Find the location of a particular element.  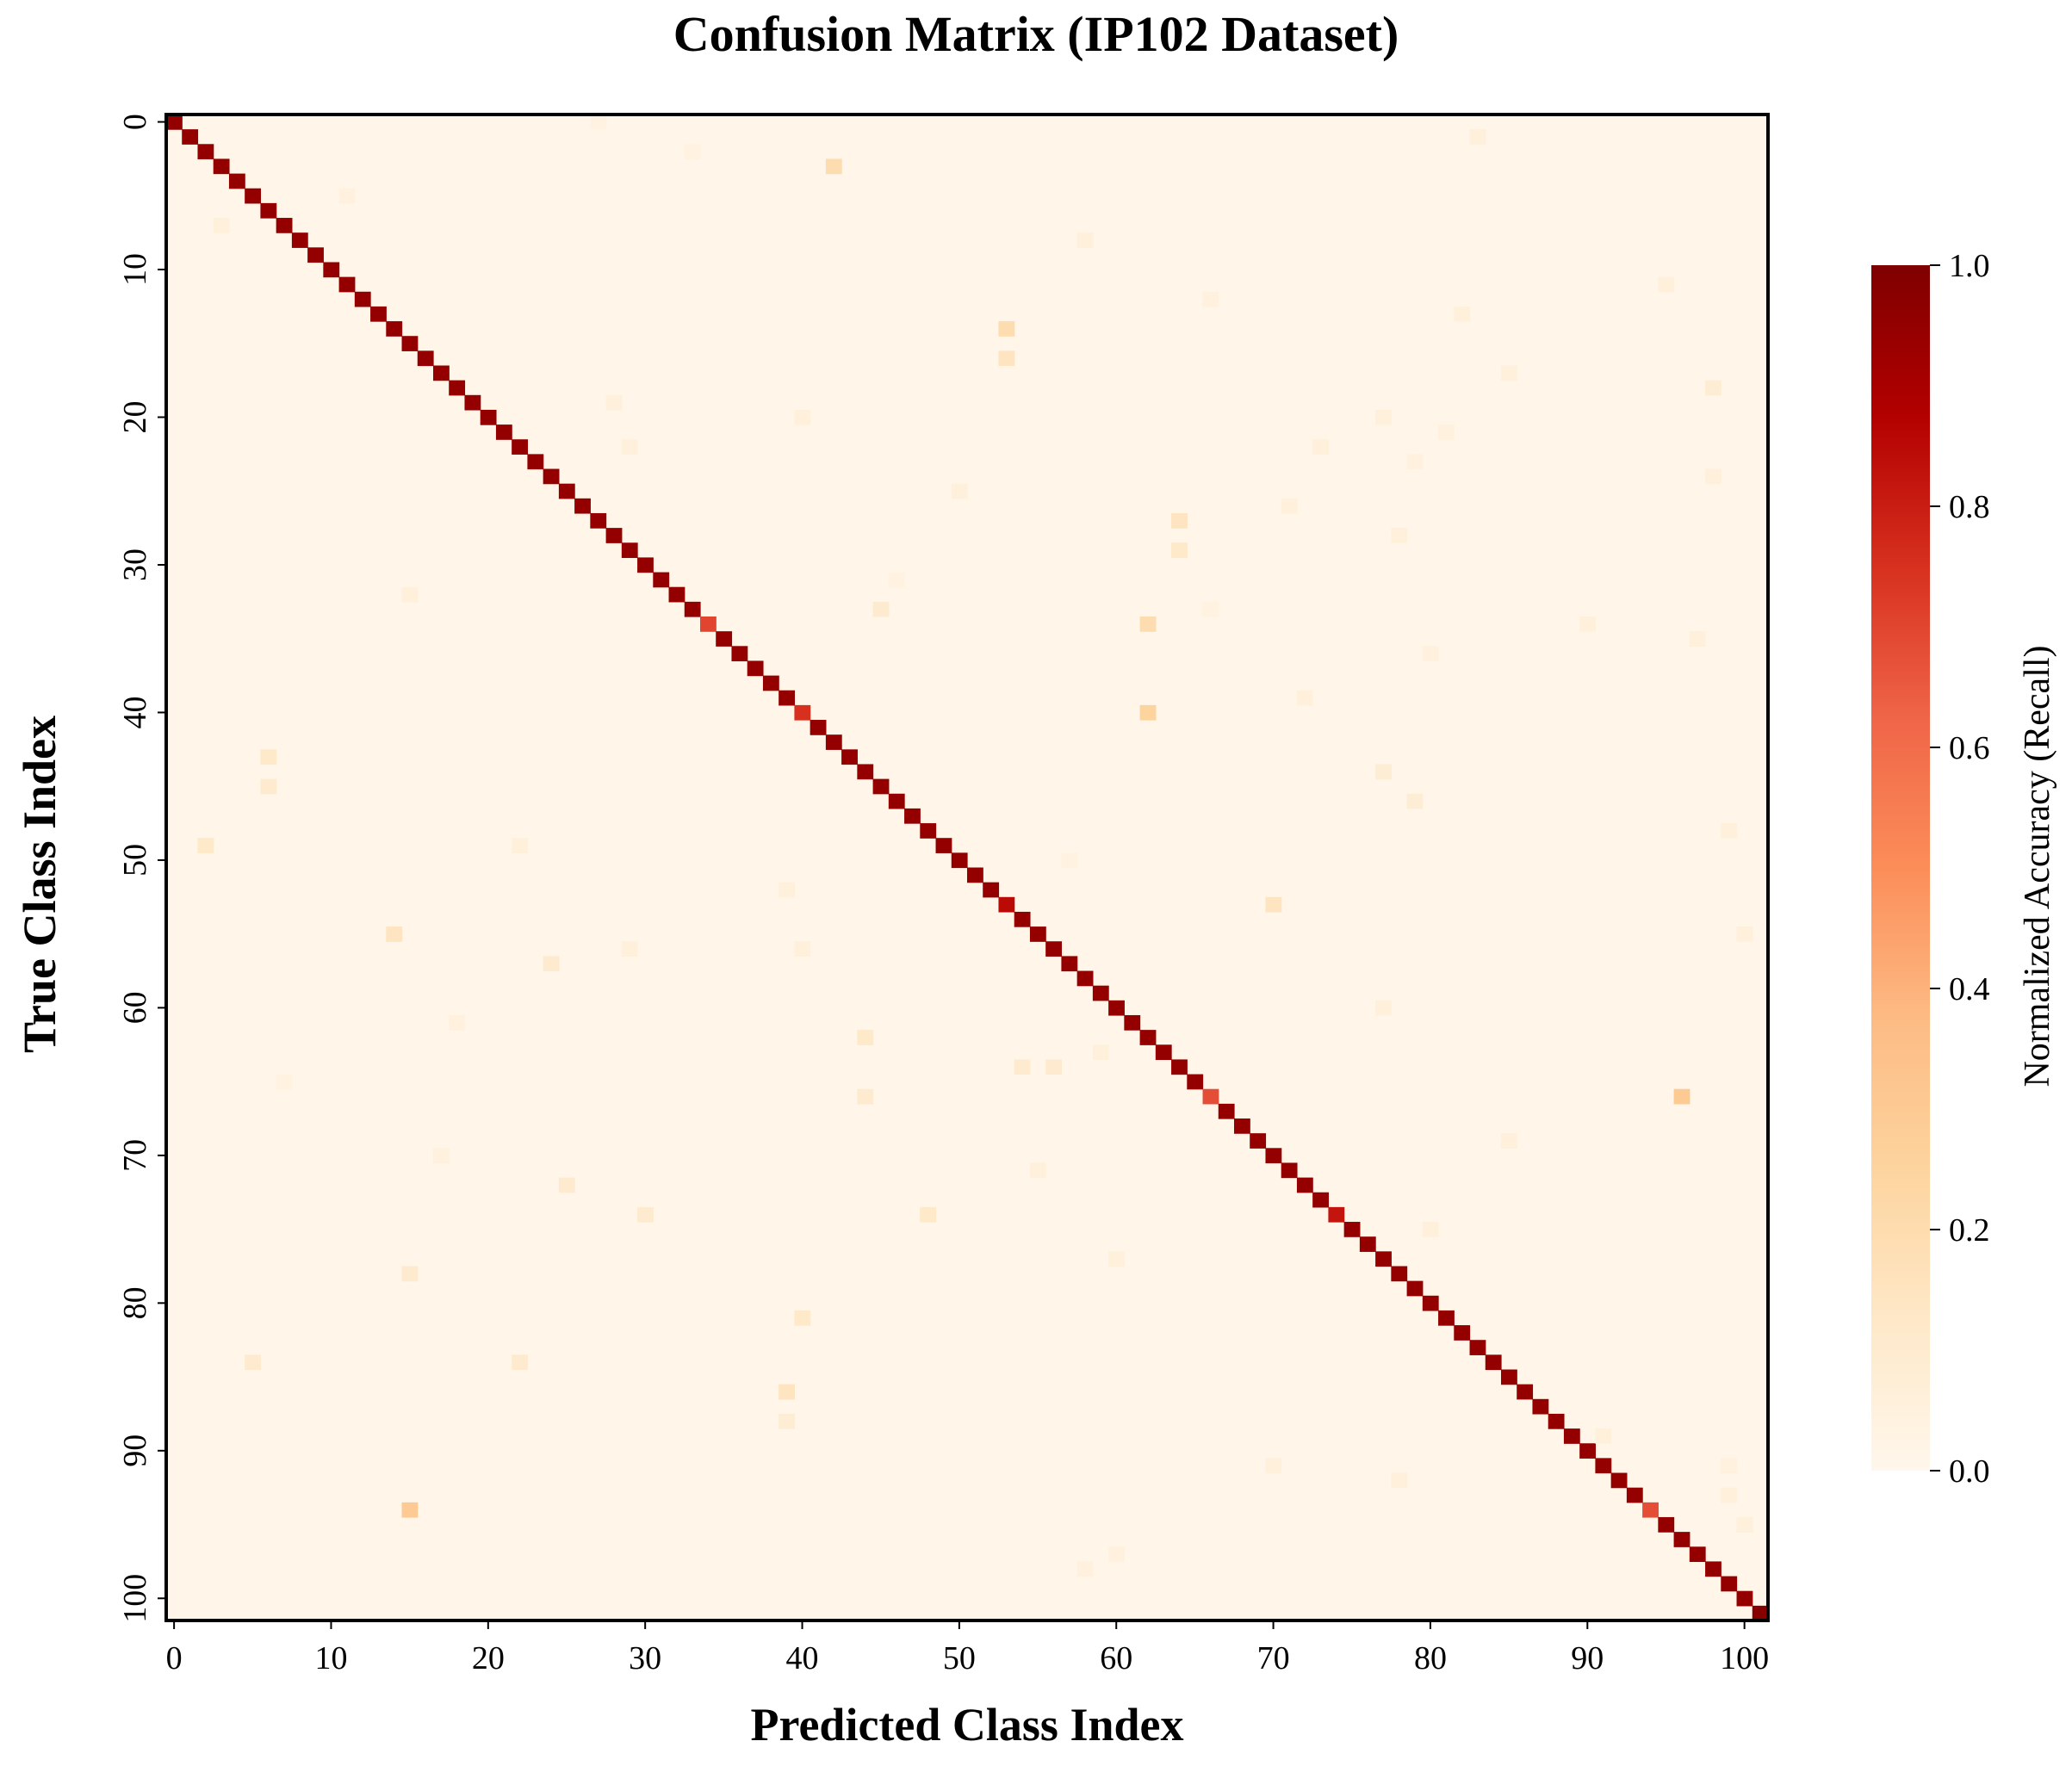

colorbar-tick-label: 0.6 is located at coordinates (1969, 748).